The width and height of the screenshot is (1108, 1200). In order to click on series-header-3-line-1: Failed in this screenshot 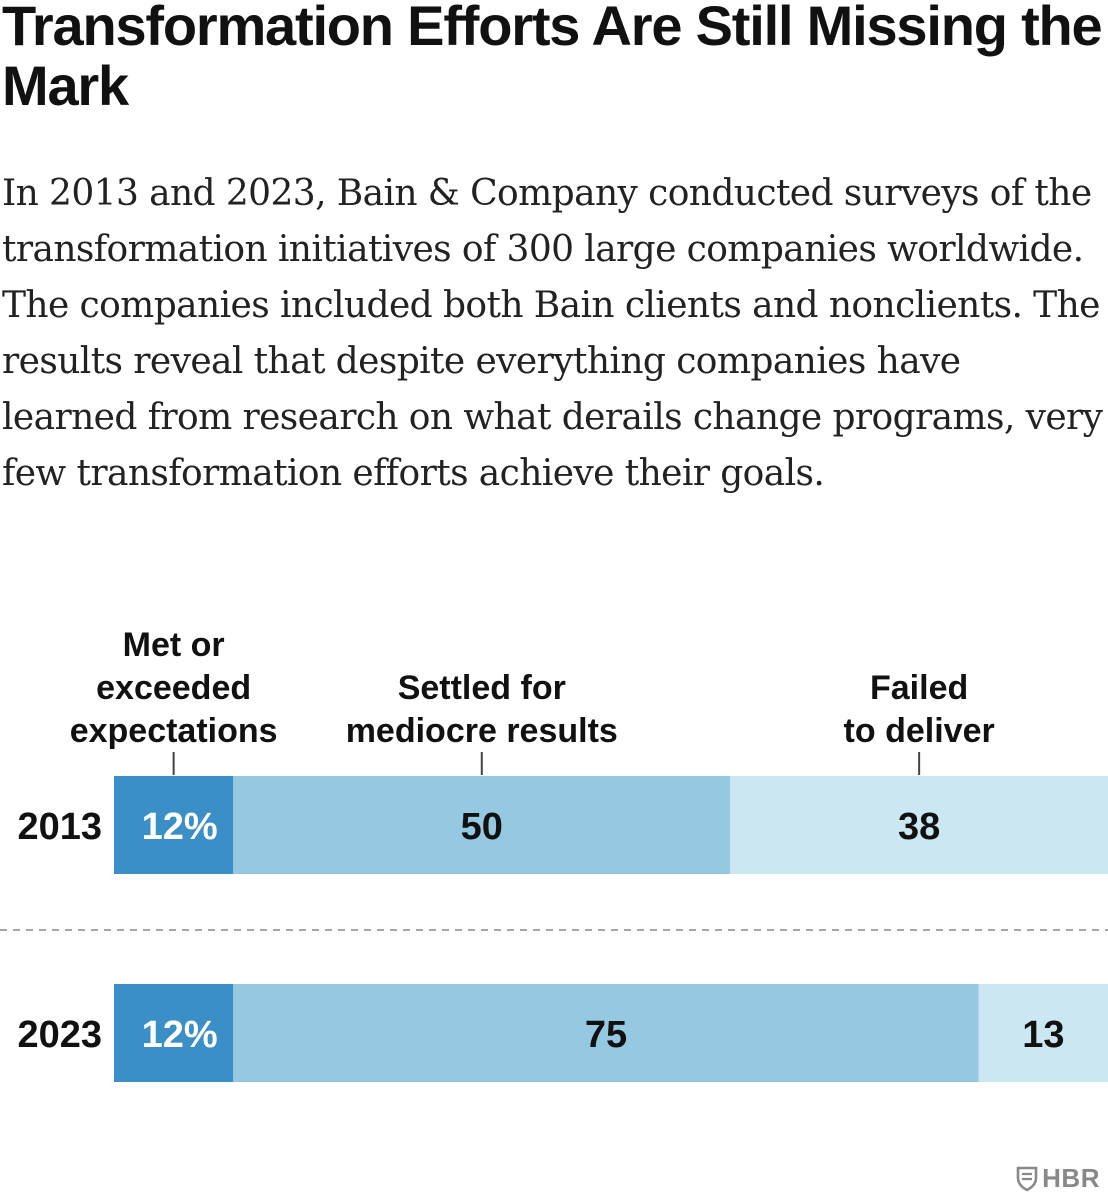, I will do `click(919, 688)`.